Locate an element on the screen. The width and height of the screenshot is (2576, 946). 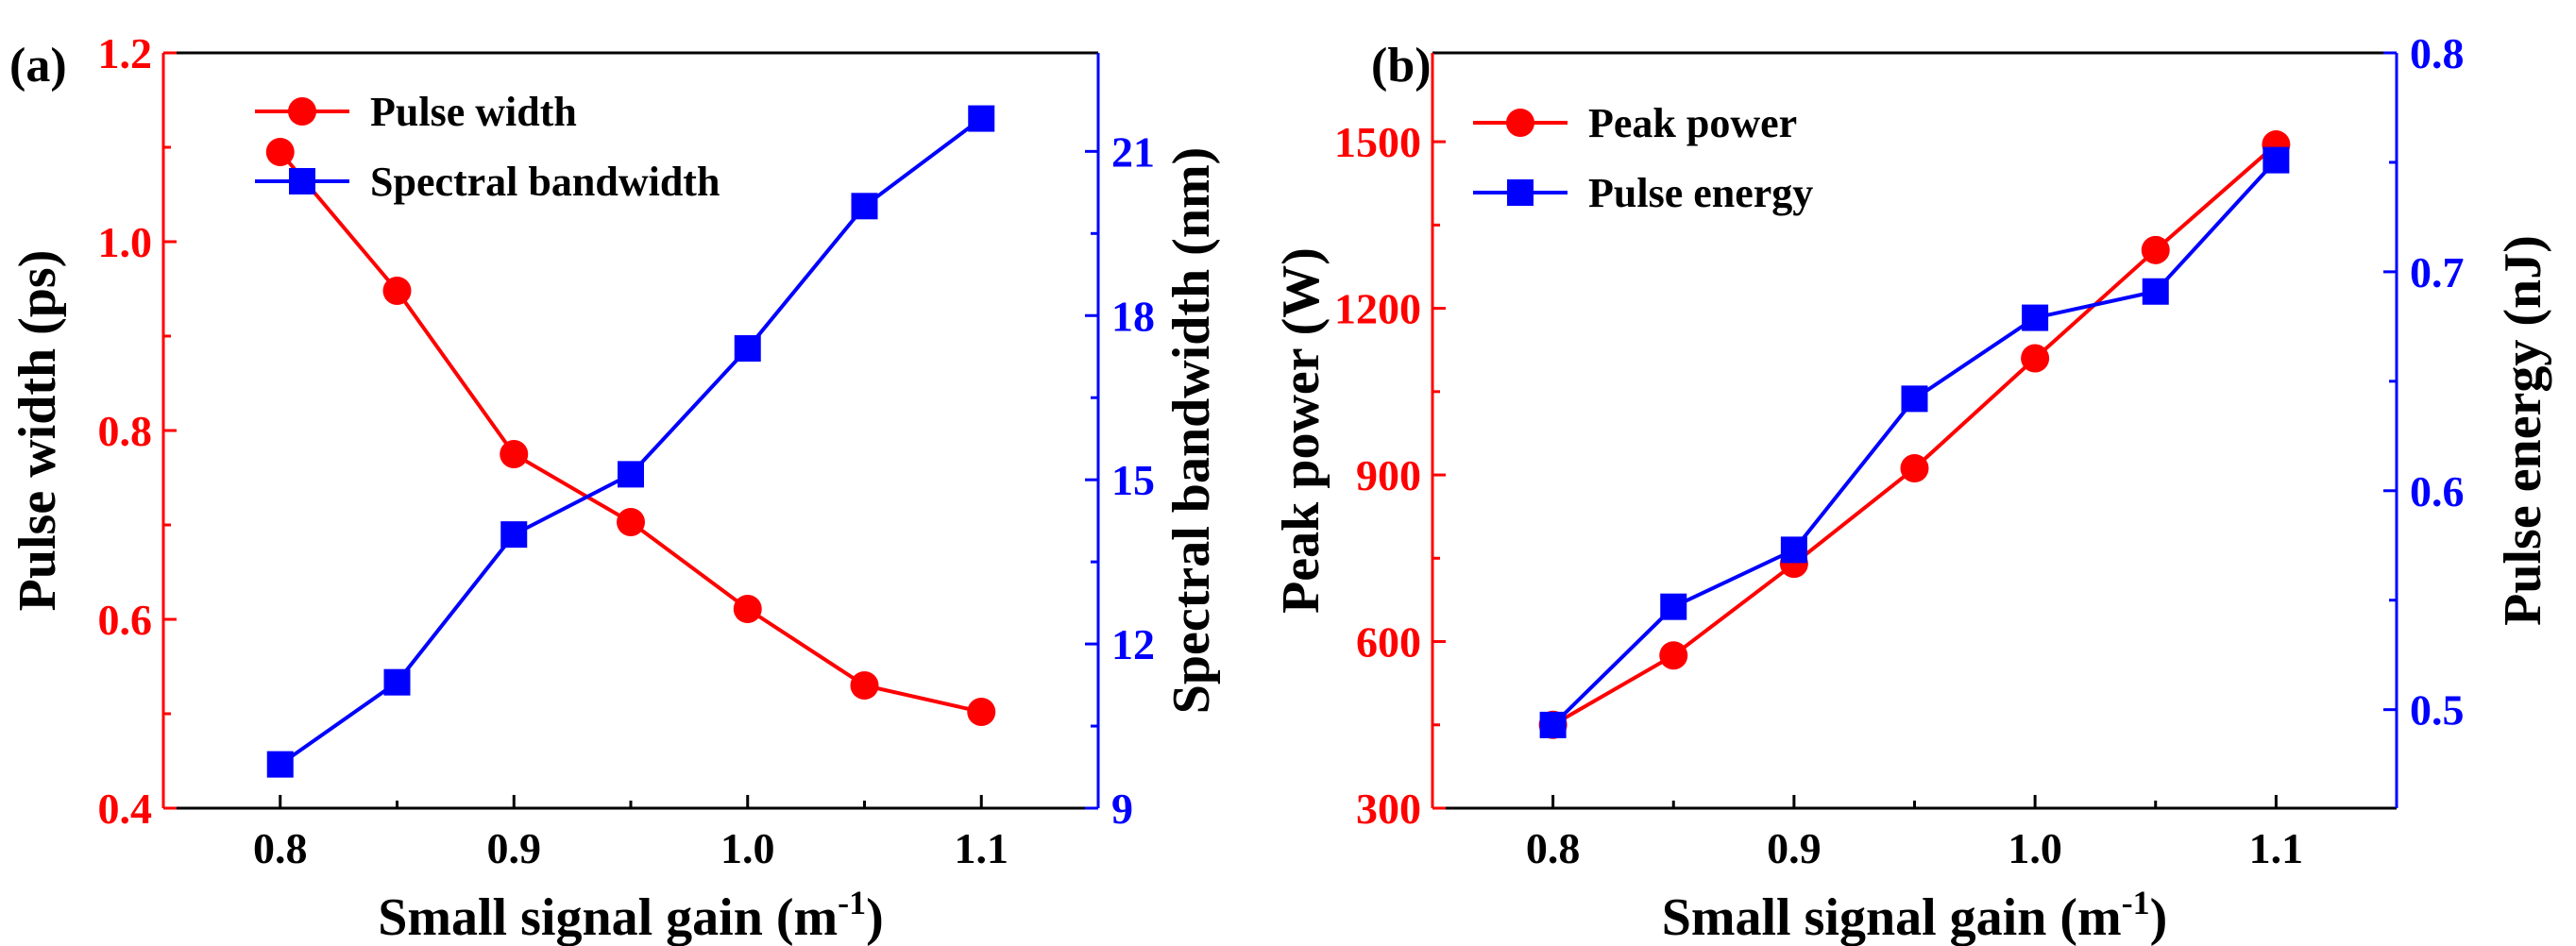
left-tick-label: 1200 is located at coordinates (1377, 309).